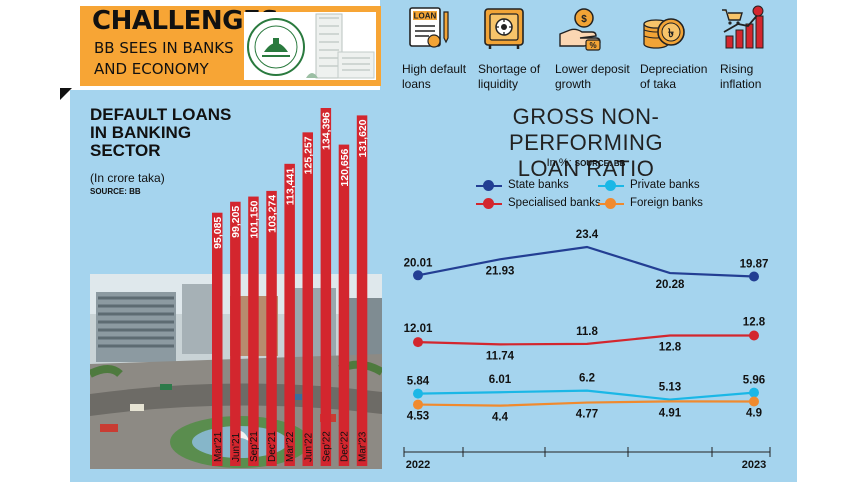 The image size is (857, 482). I want to click on default-loans-unit: (In crore taka), so click(127, 178).